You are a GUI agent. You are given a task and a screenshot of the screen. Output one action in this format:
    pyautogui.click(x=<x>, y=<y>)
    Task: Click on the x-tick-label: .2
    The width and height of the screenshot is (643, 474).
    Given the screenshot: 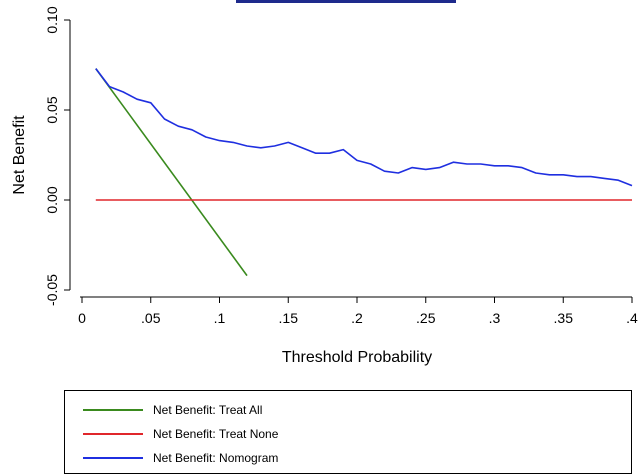 What is the action you would take?
    pyautogui.click(x=357, y=318)
    